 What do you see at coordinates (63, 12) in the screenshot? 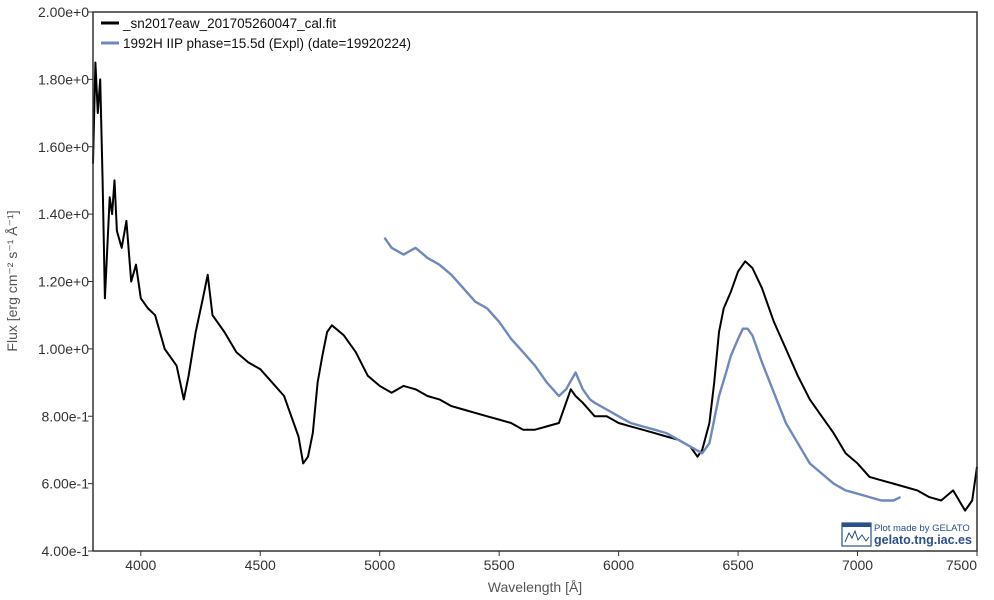
I see `y-tick-label: 2.00e+0` at bounding box center [63, 12].